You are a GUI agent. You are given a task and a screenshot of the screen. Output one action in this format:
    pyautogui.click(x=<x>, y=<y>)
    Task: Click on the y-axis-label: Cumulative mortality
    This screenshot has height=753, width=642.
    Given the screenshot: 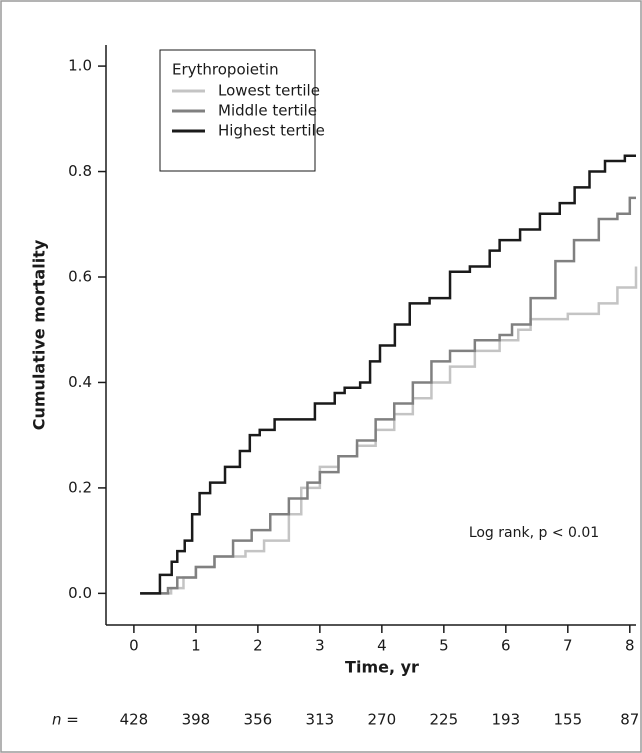 What is the action you would take?
    pyautogui.click(x=39, y=334)
    